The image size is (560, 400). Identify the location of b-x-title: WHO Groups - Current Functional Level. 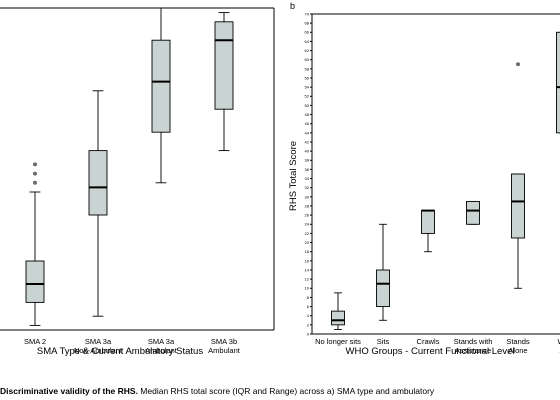
(430, 351).